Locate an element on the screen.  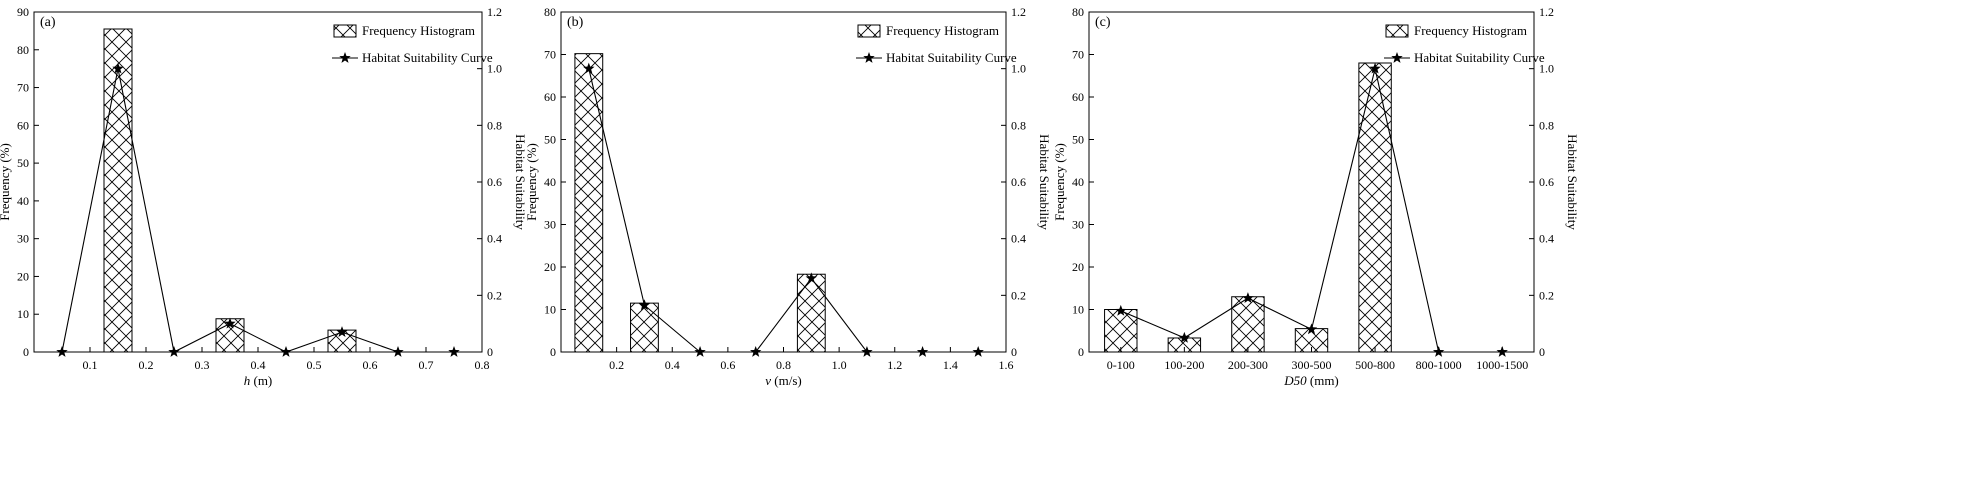
x-axis-unit: (m/s) is located at coordinates (786, 380).